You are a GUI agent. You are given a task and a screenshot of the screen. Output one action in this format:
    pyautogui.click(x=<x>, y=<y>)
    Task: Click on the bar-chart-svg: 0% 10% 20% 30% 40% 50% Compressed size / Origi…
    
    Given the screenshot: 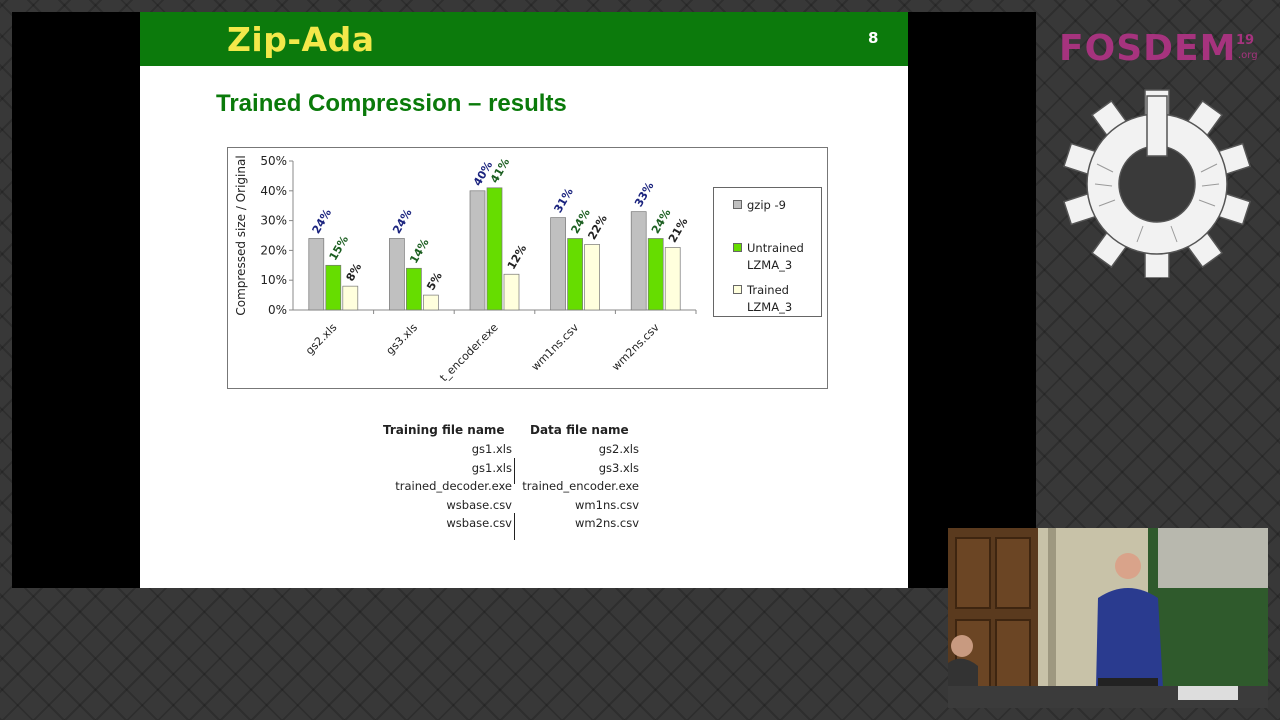 What is the action you would take?
    pyautogui.click(x=465, y=269)
    